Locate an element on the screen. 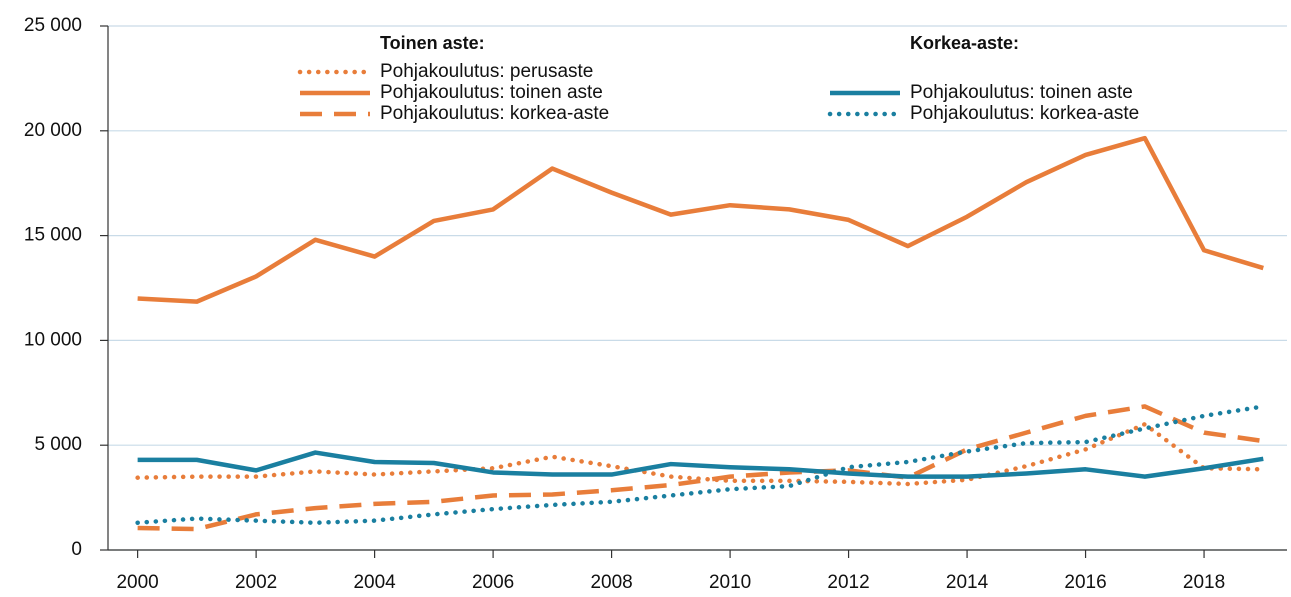 The width and height of the screenshot is (1291, 597). legend-group-title: Korkea-aste: is located at coordinates (964, 43).